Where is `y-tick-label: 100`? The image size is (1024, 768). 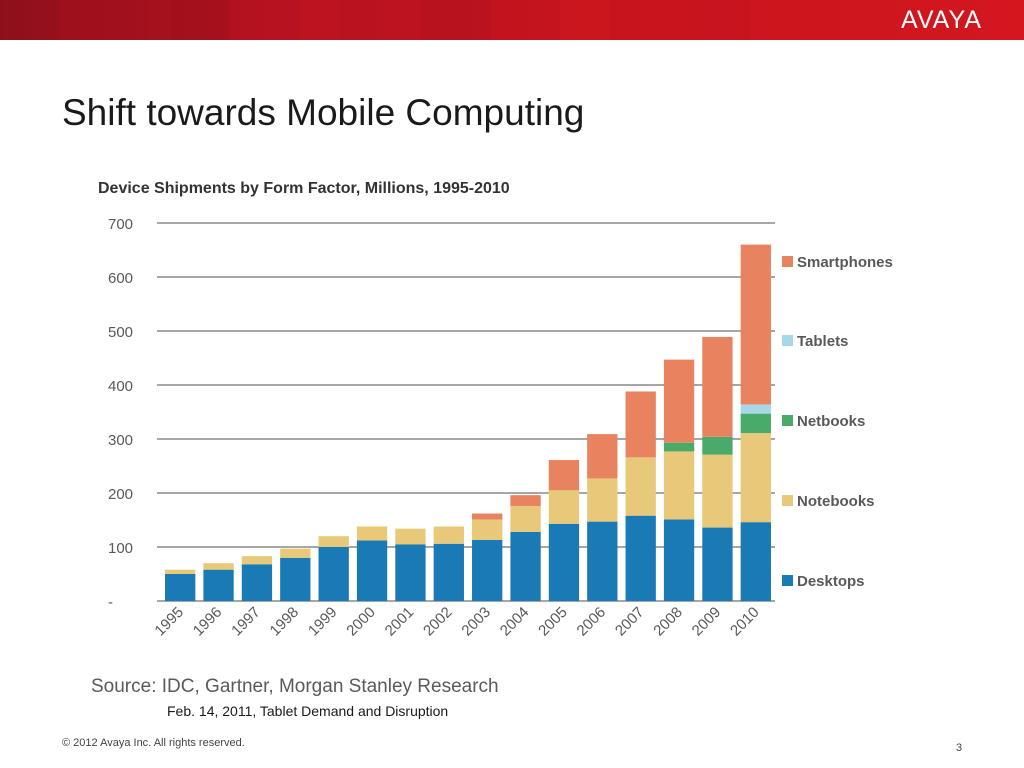
y-tick-label: 100 is located at coordinates (120, 548).